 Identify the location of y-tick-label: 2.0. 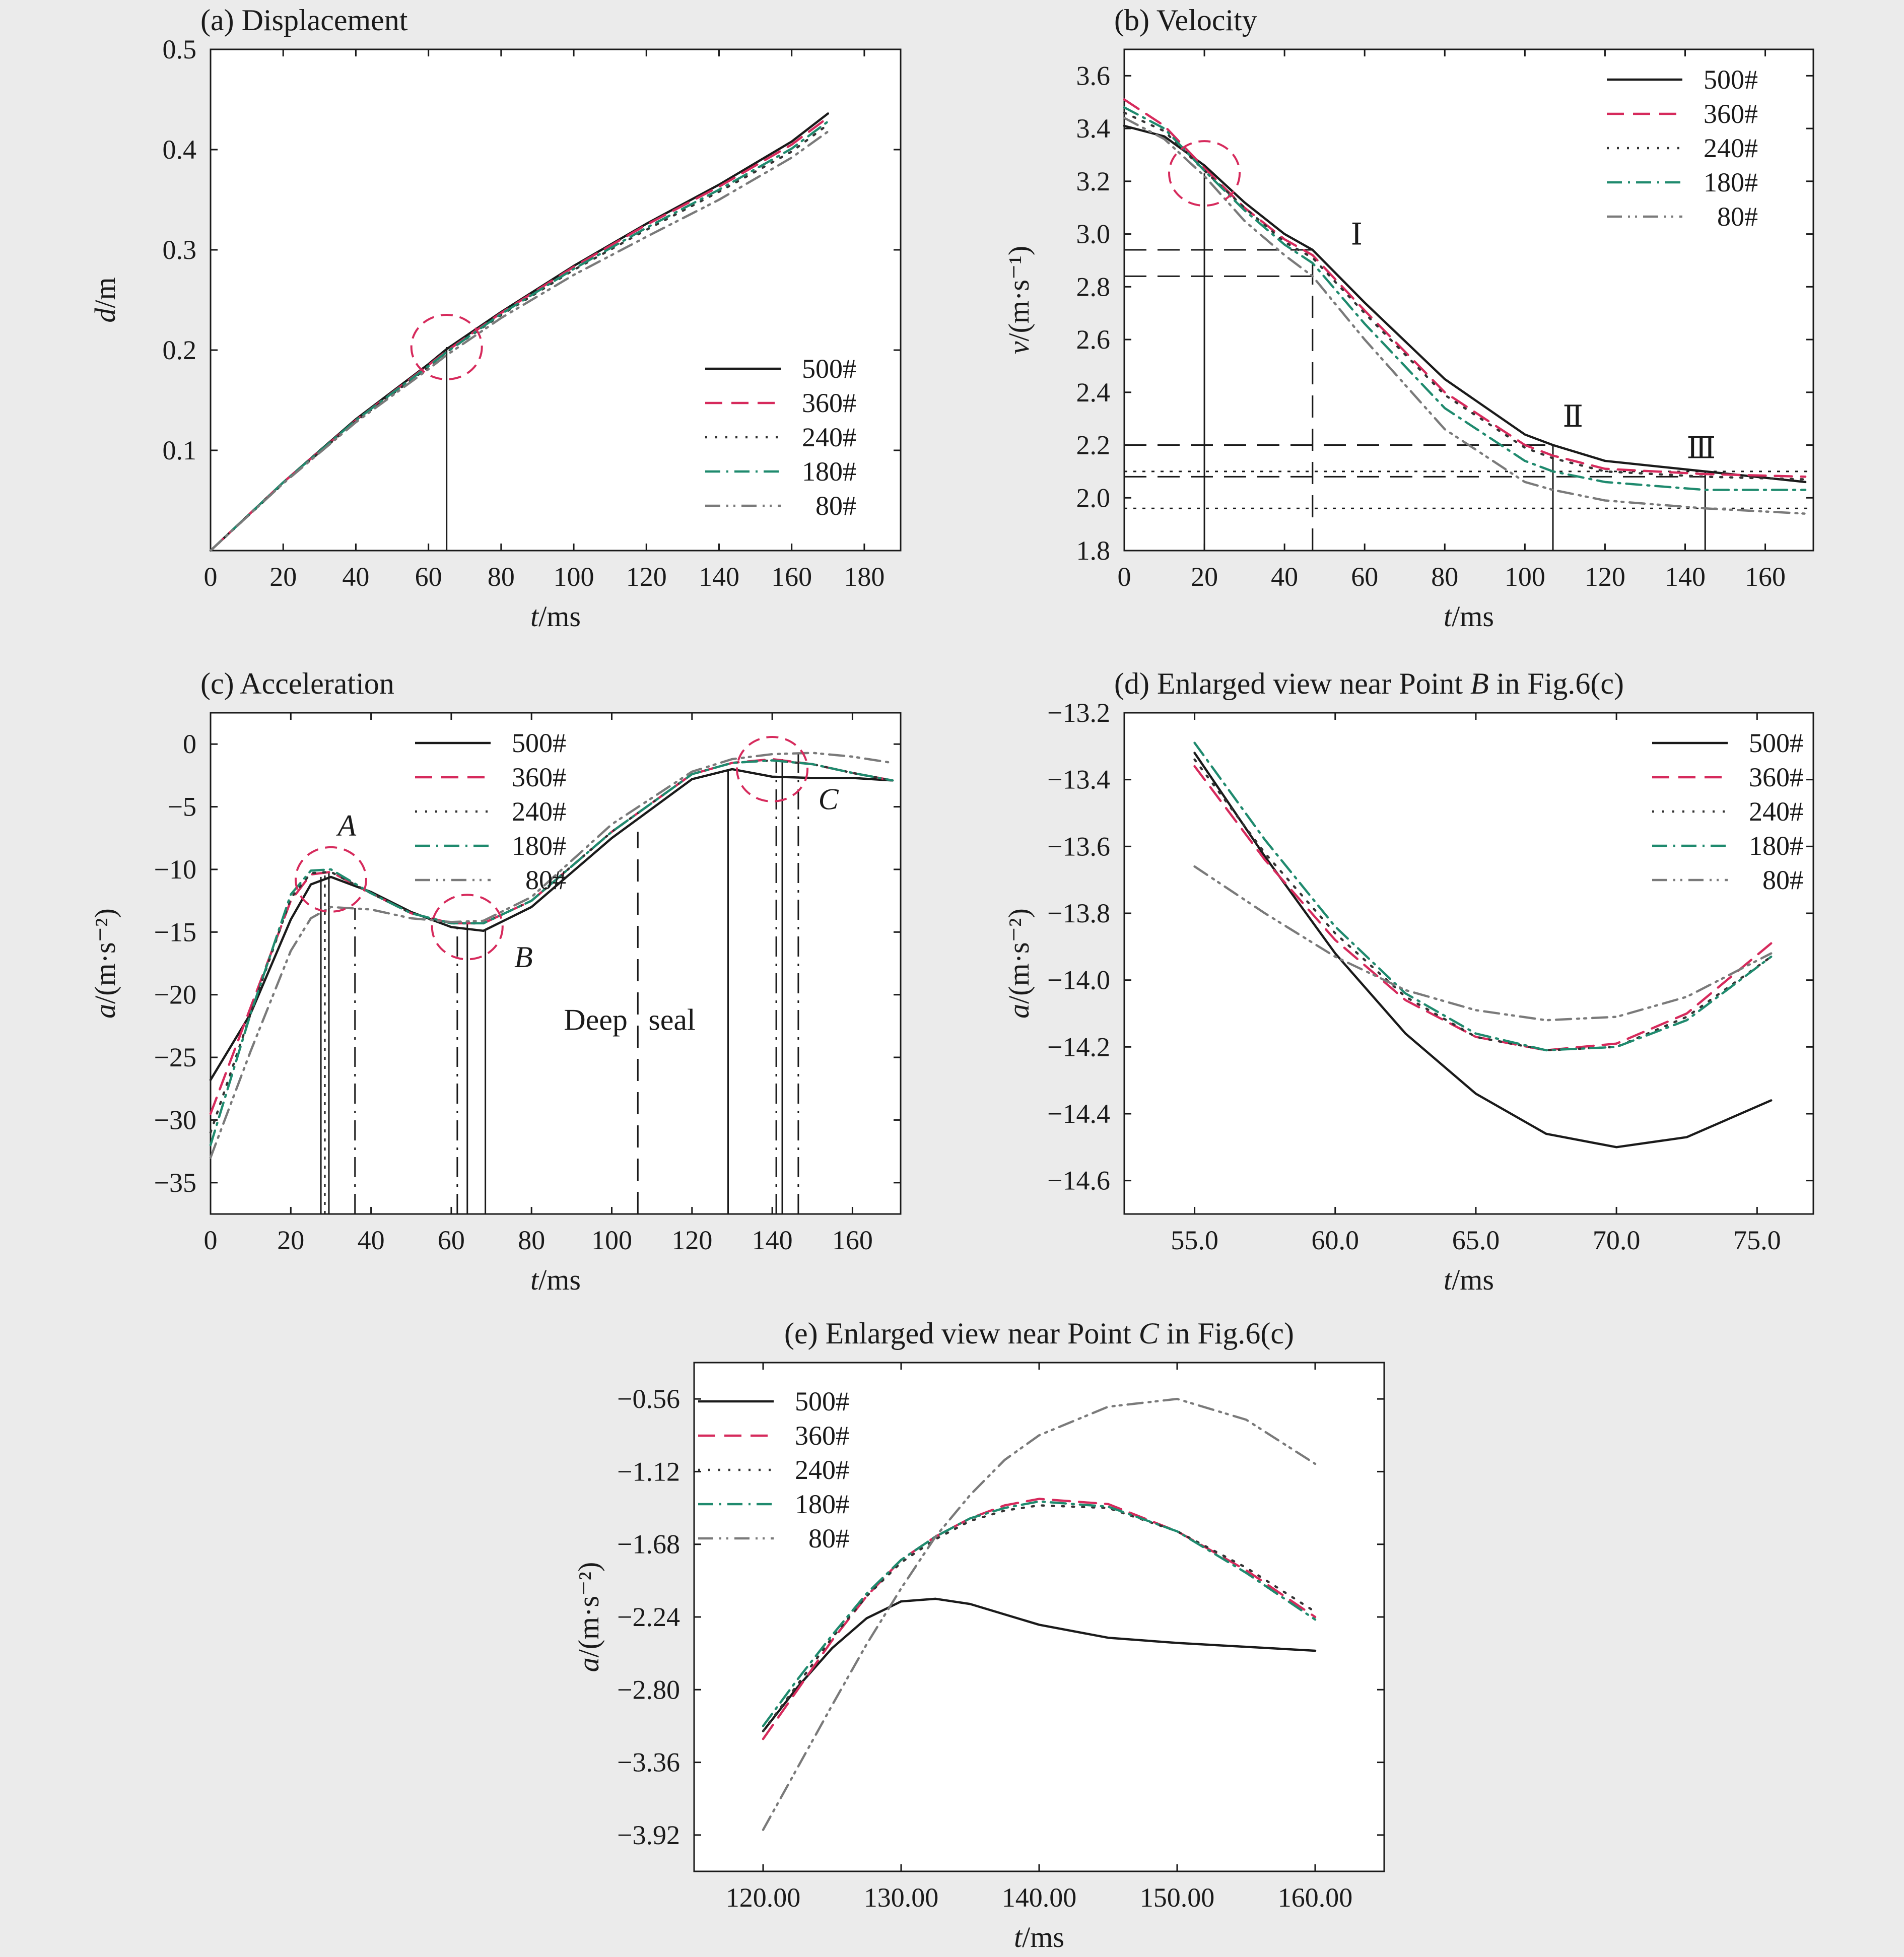
(1093, 498).